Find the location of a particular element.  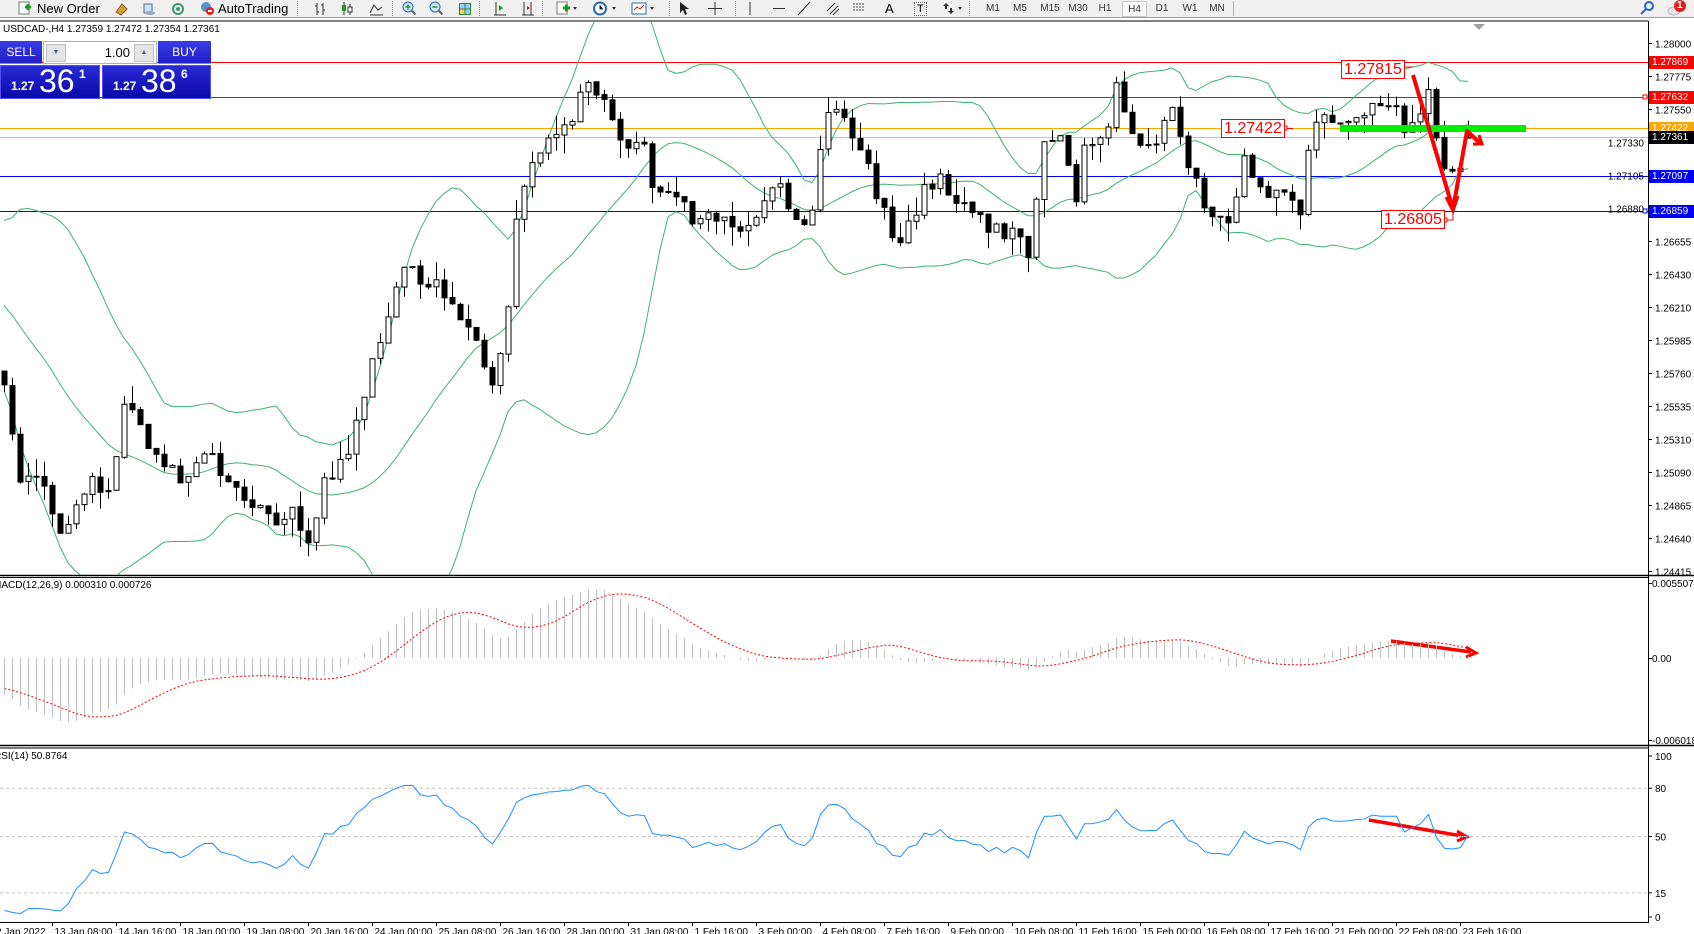

templates-button is located at coordinates (643, 8).